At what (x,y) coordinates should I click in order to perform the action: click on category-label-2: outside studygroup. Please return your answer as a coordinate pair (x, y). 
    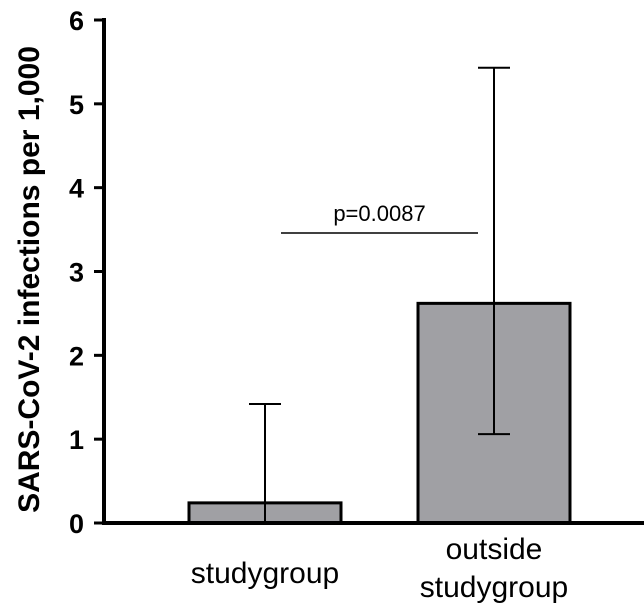
    Looking at the image, I should click on (494, 568).